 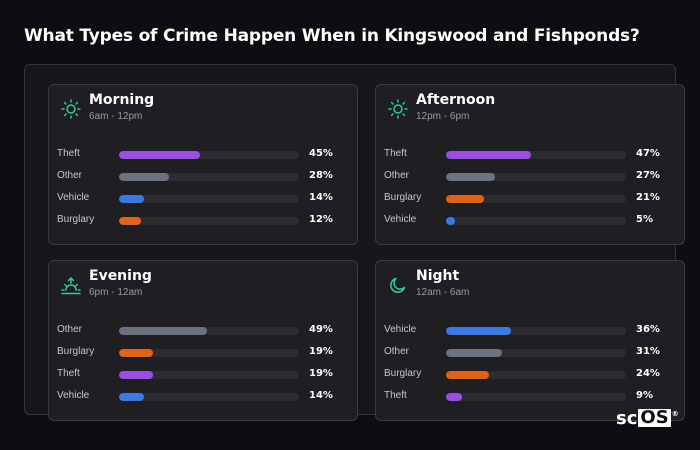 I want to click on value-label: 27%, so click(x=648, y=175).